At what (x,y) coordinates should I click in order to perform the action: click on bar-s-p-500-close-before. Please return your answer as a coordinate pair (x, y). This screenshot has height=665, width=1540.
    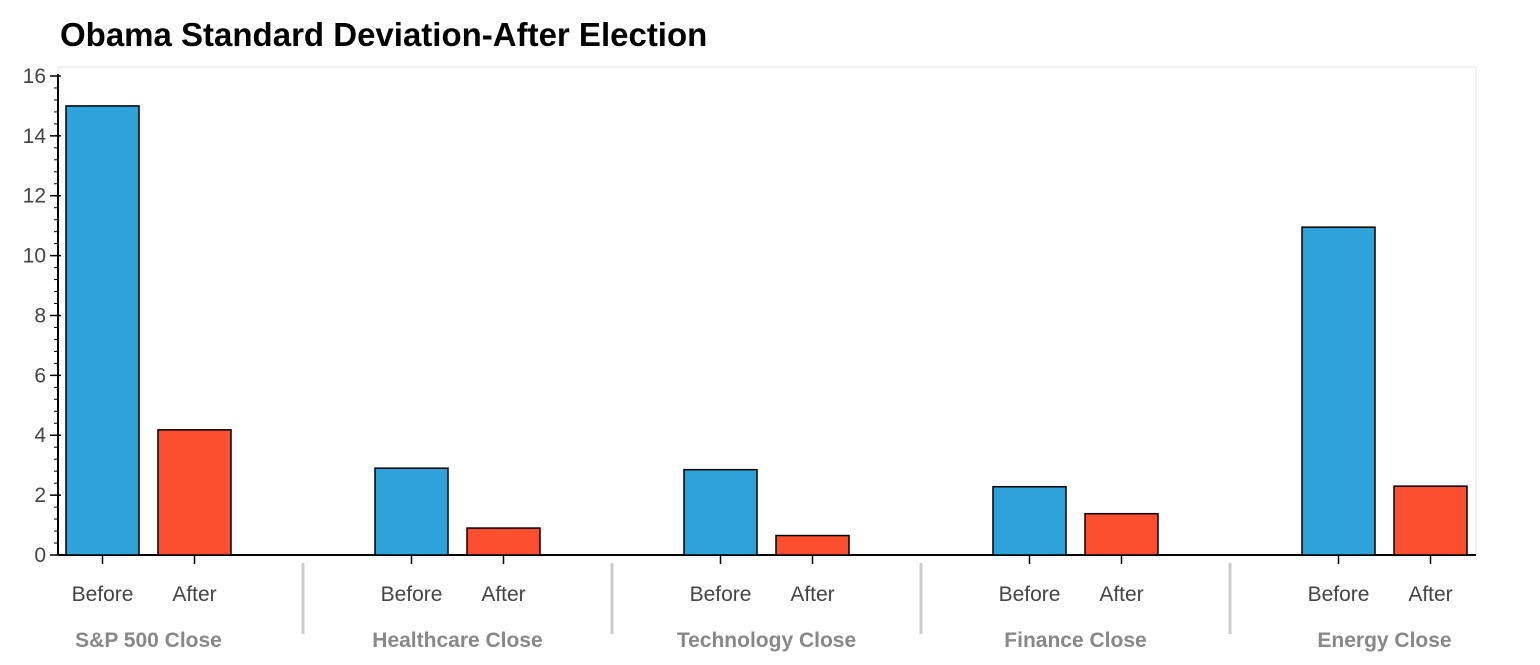
    Looking at the image, I should click on (102, 330).